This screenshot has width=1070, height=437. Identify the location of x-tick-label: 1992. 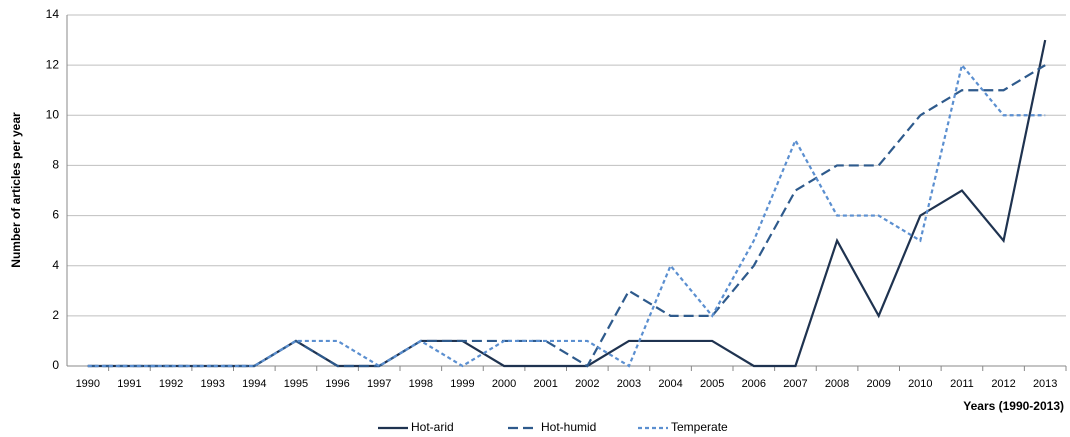
(171, 384).